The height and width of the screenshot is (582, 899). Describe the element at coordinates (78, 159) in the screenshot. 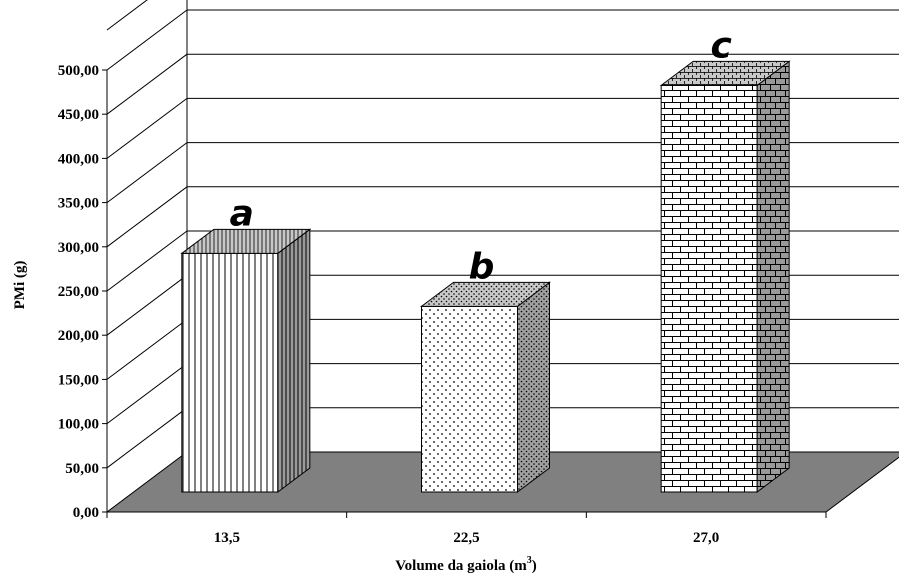

I see `y-tick-label: 400,00` at that location.